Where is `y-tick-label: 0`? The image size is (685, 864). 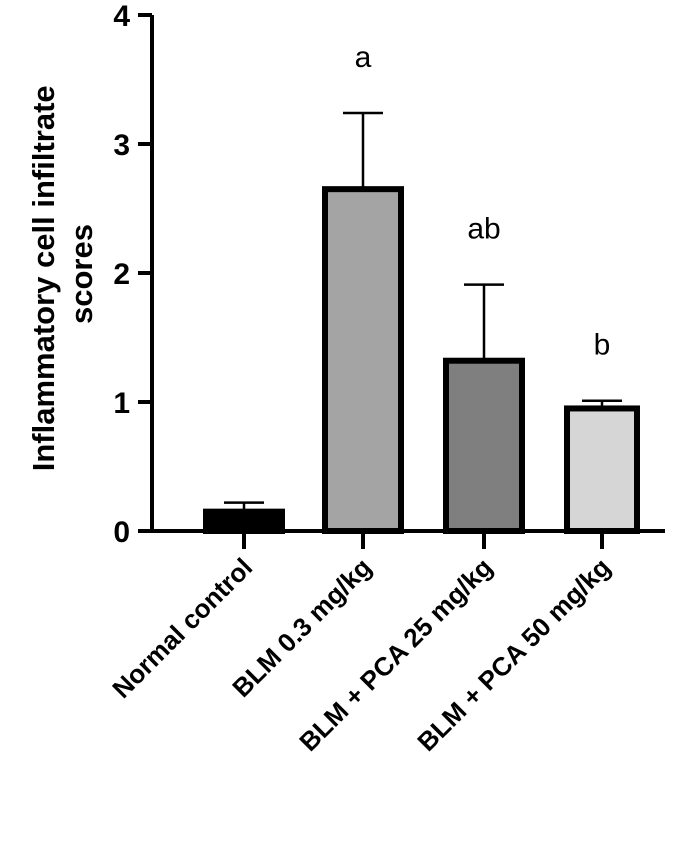
y-tick-label: 0 is located at coordinates (121, 532).